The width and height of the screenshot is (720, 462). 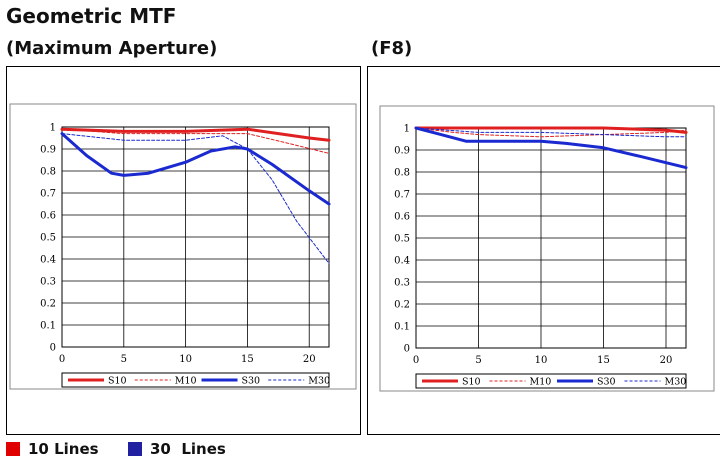 What do you see at coordinates (63, 449) in the screenshot?
I see `legend-label-10-lines: 10 Lines` at bounding box center [63, 449].